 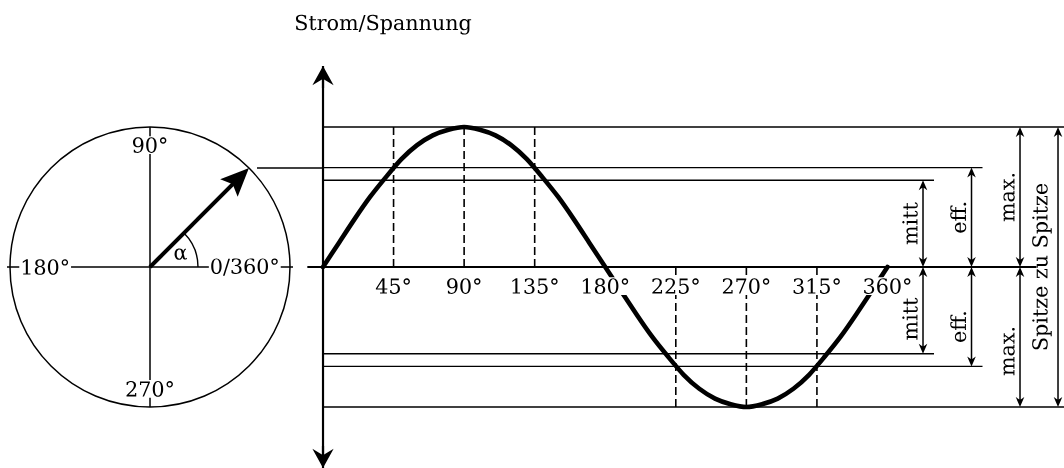 What do you see at coordinates (383, 24) in the screenshot?
I see `y-axis-title: Strom/Spannung` at bounding box center [383, 24].